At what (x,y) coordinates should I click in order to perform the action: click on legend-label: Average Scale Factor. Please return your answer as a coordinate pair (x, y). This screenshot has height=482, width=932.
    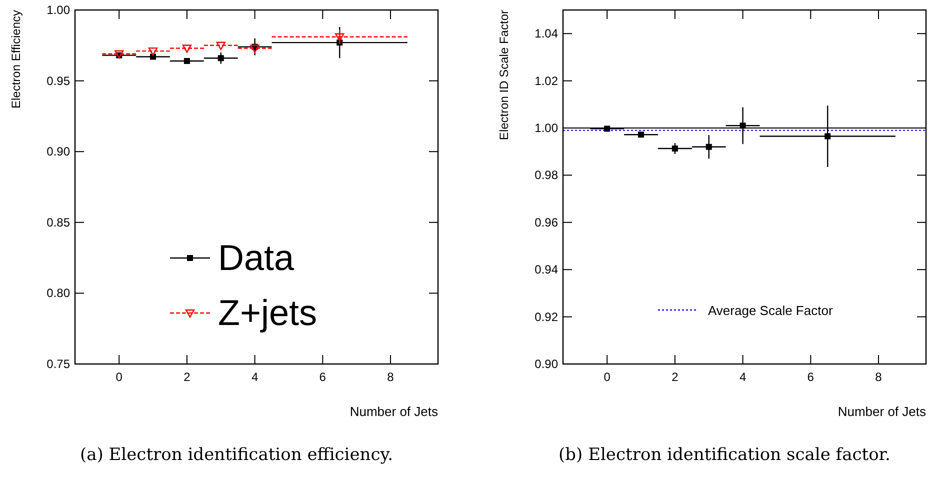
    Looking at the image, I should click on (771, 310).